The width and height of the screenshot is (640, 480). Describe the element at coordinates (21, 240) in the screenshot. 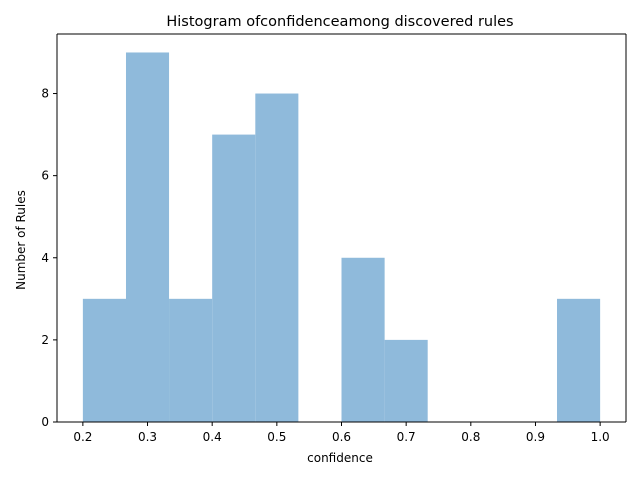

I see `y-axis-label: Number of Rules` at that location.